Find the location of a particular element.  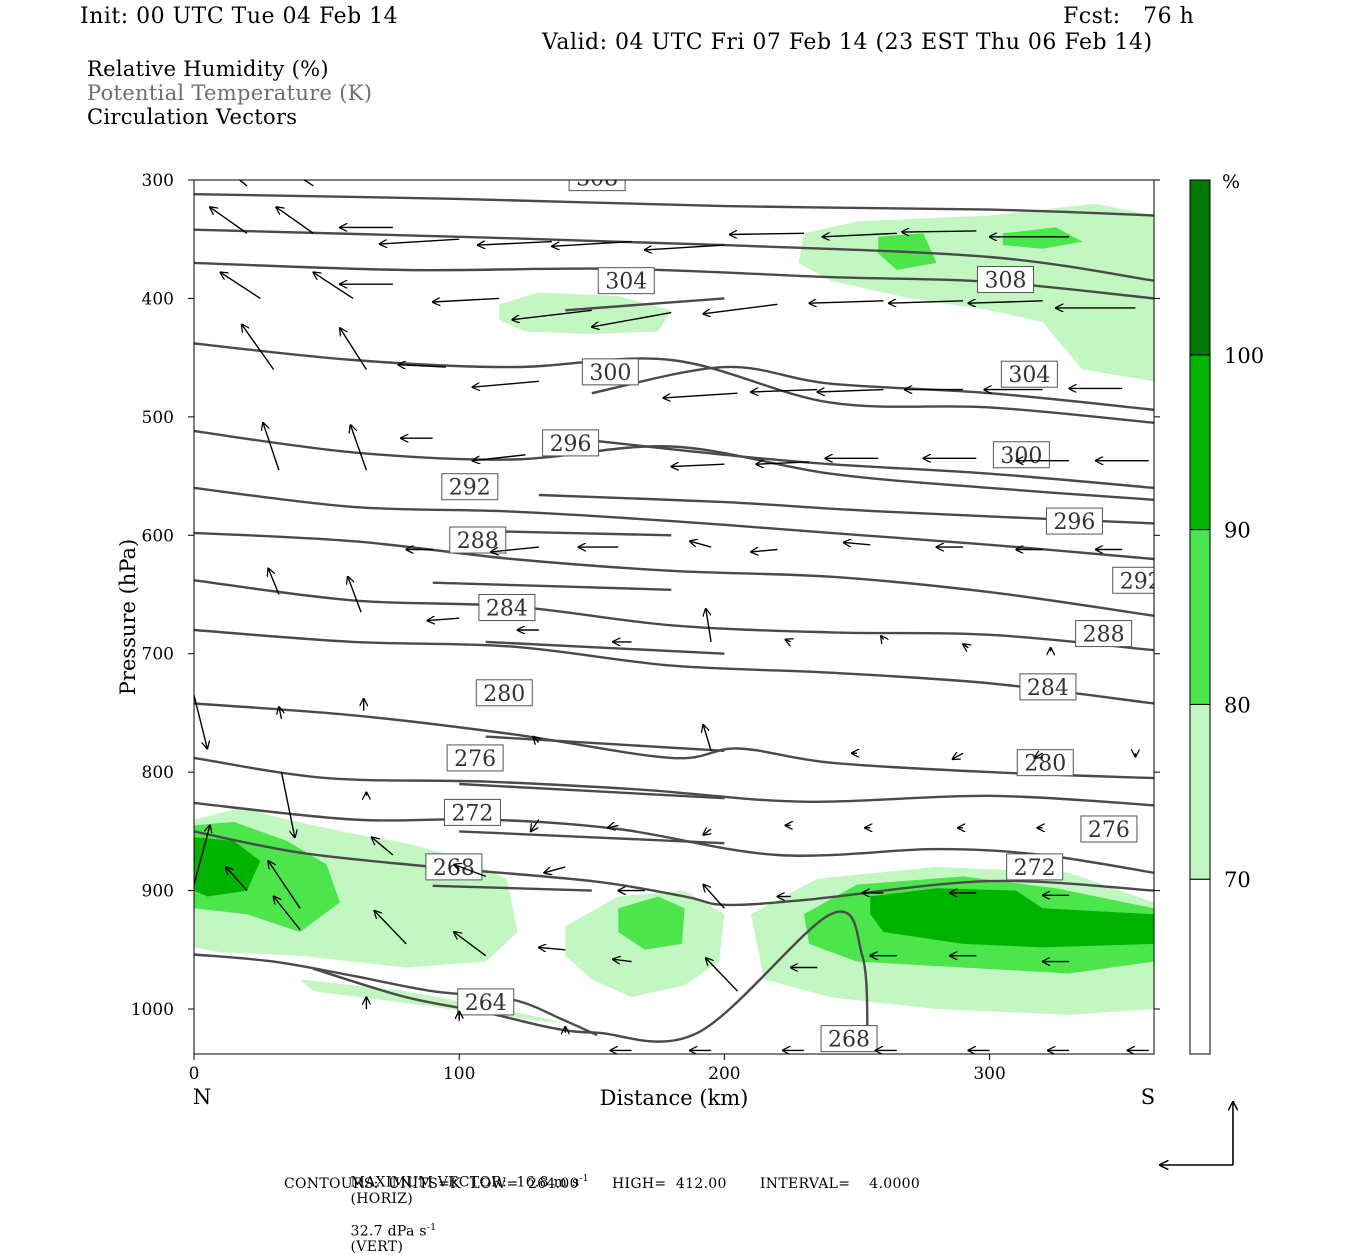

contour-label: 304 is located at coordinates (626, 282).